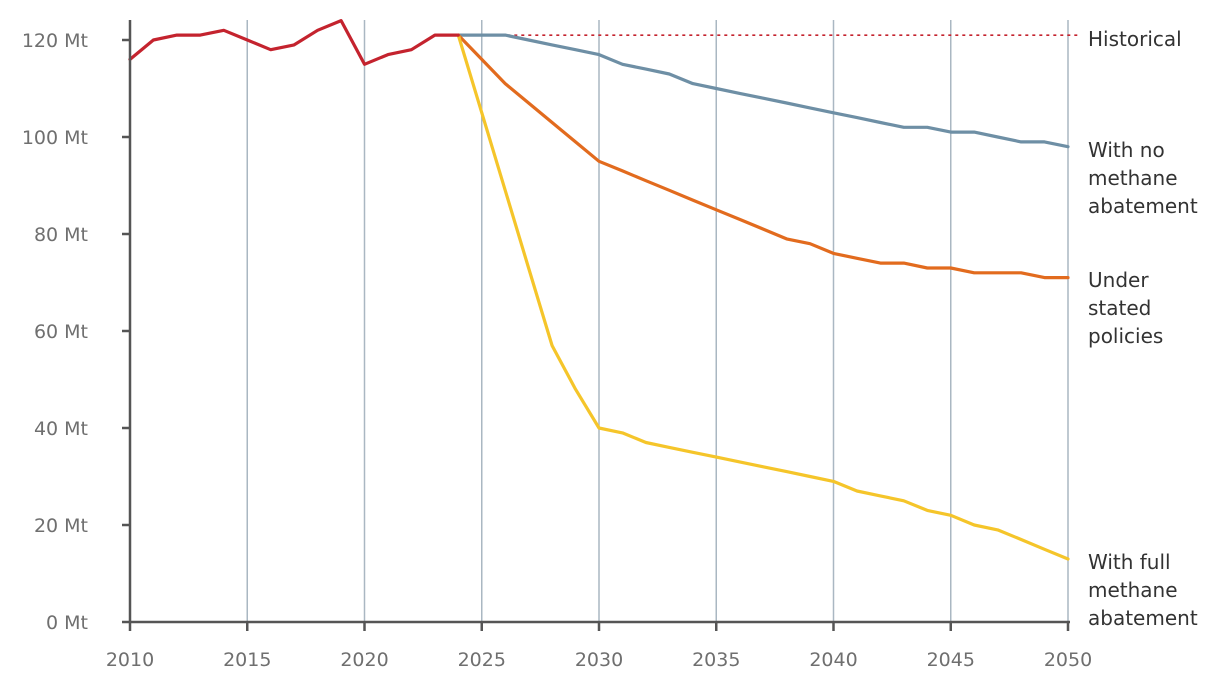  Describe the element at coordinates (482, 660) in the screenshot. I see `x-tick-label: 2025` at that location.